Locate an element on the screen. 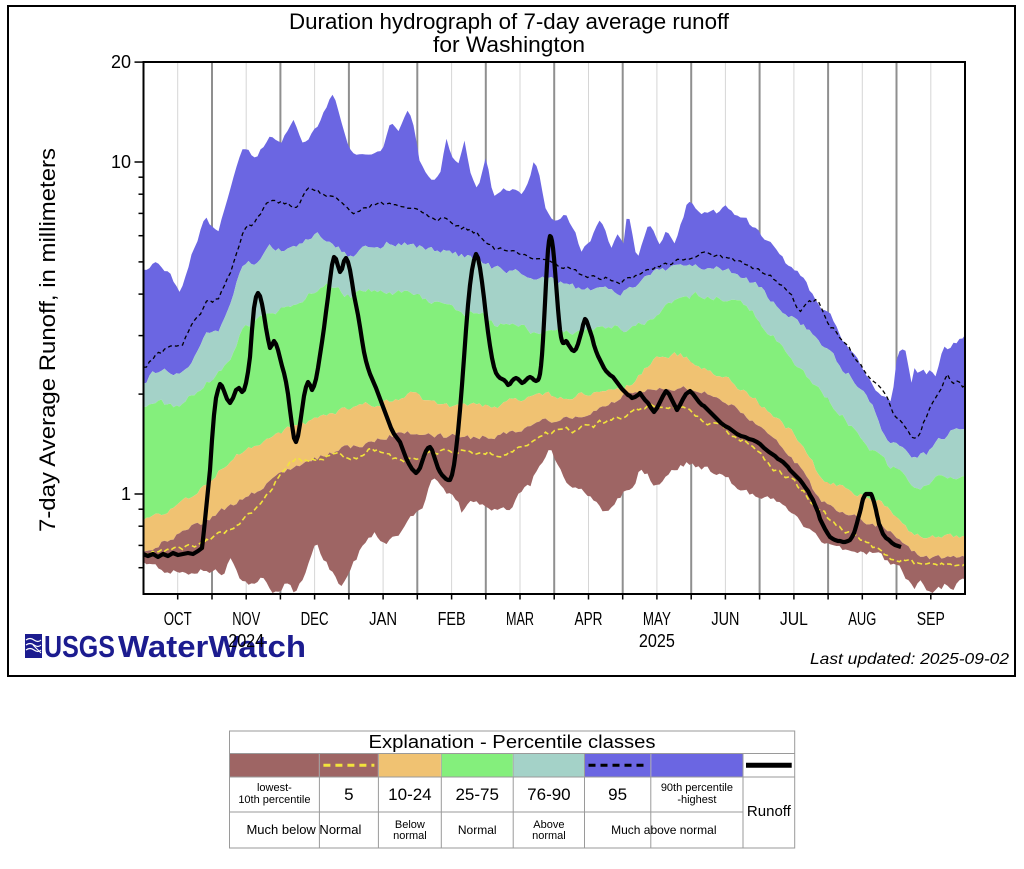  svg-text: JUN is located at coordinates (725, 619).